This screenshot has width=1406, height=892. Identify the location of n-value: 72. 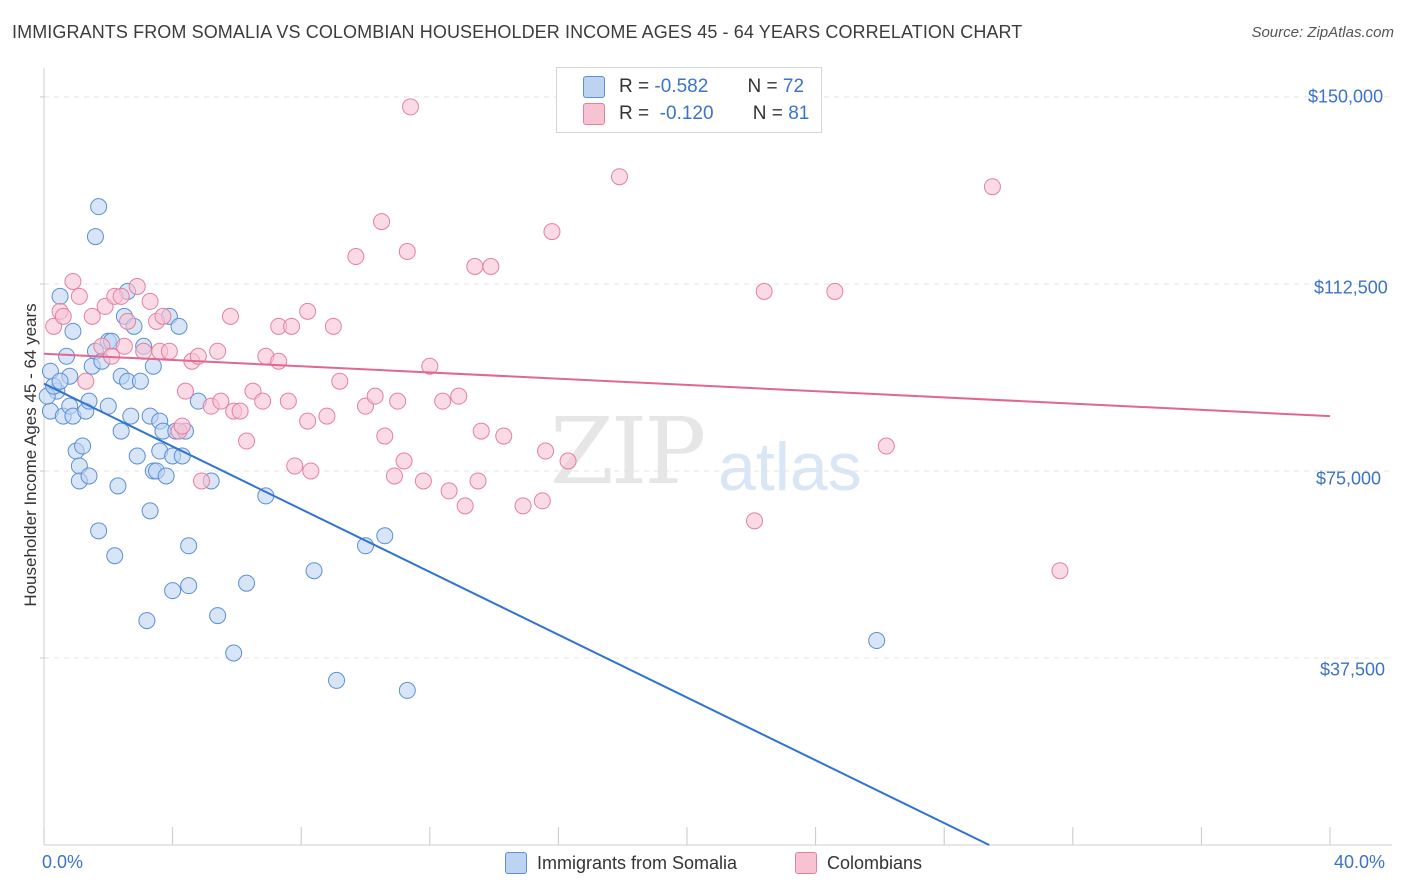
(793, 86).